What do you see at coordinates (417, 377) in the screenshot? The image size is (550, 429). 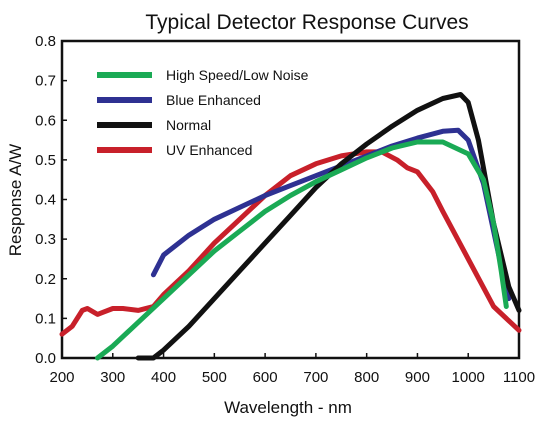 I see `x-tick-label: 900` at bounding box center [417, 377].